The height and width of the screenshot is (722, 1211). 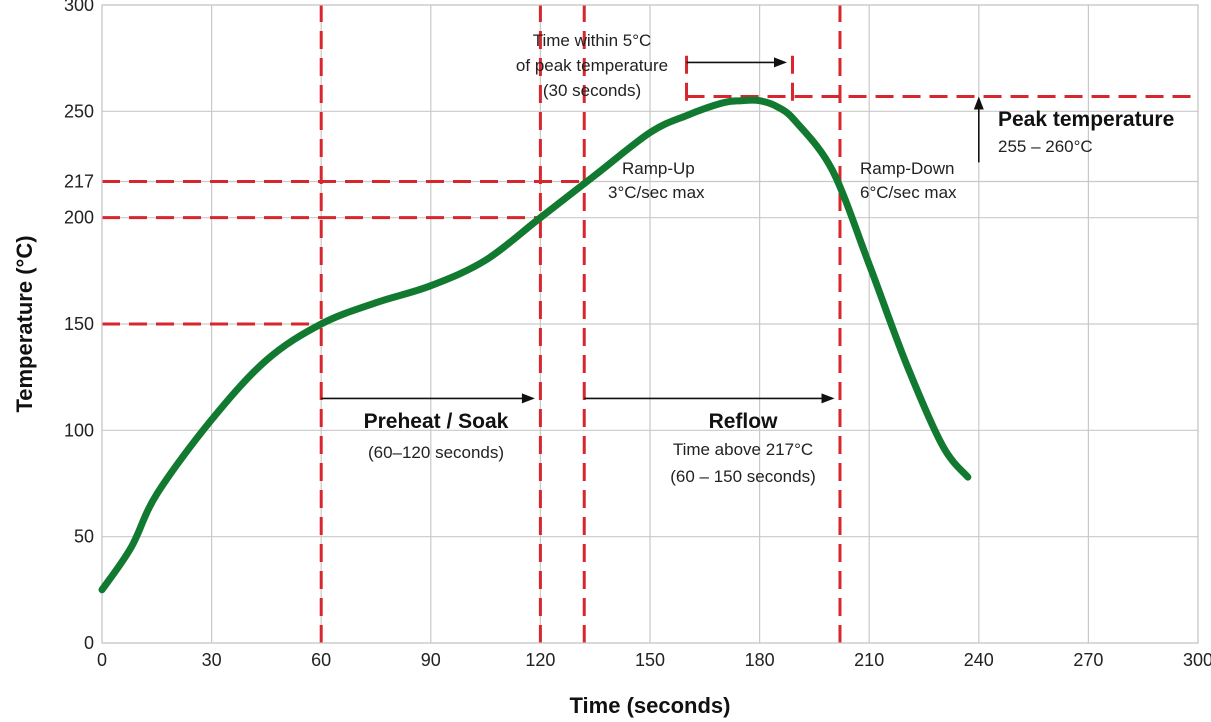 I want to click on x-tick-label: 0, so click(x=102, y=660).